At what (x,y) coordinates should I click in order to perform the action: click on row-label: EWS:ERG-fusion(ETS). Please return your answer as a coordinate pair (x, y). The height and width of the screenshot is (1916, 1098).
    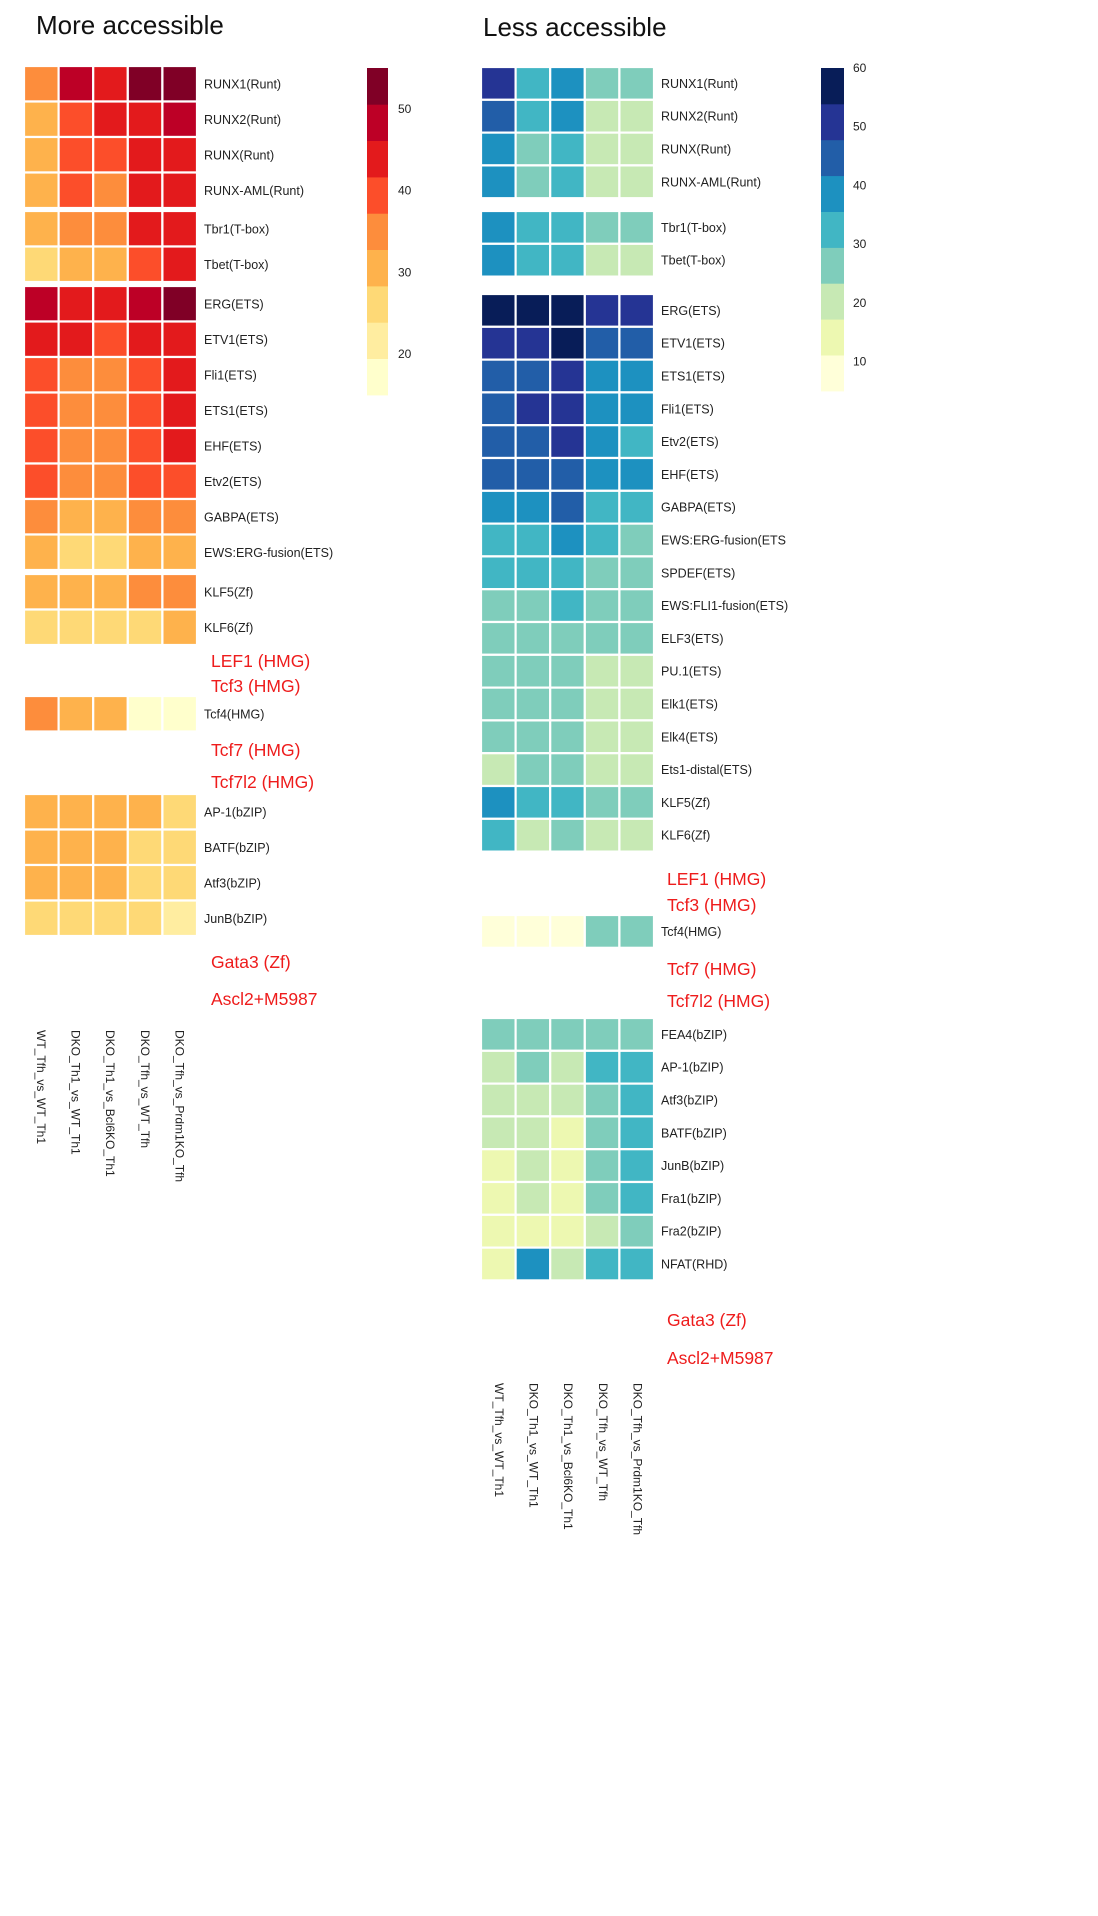
    Looking at the image, I should click on (268, 553).